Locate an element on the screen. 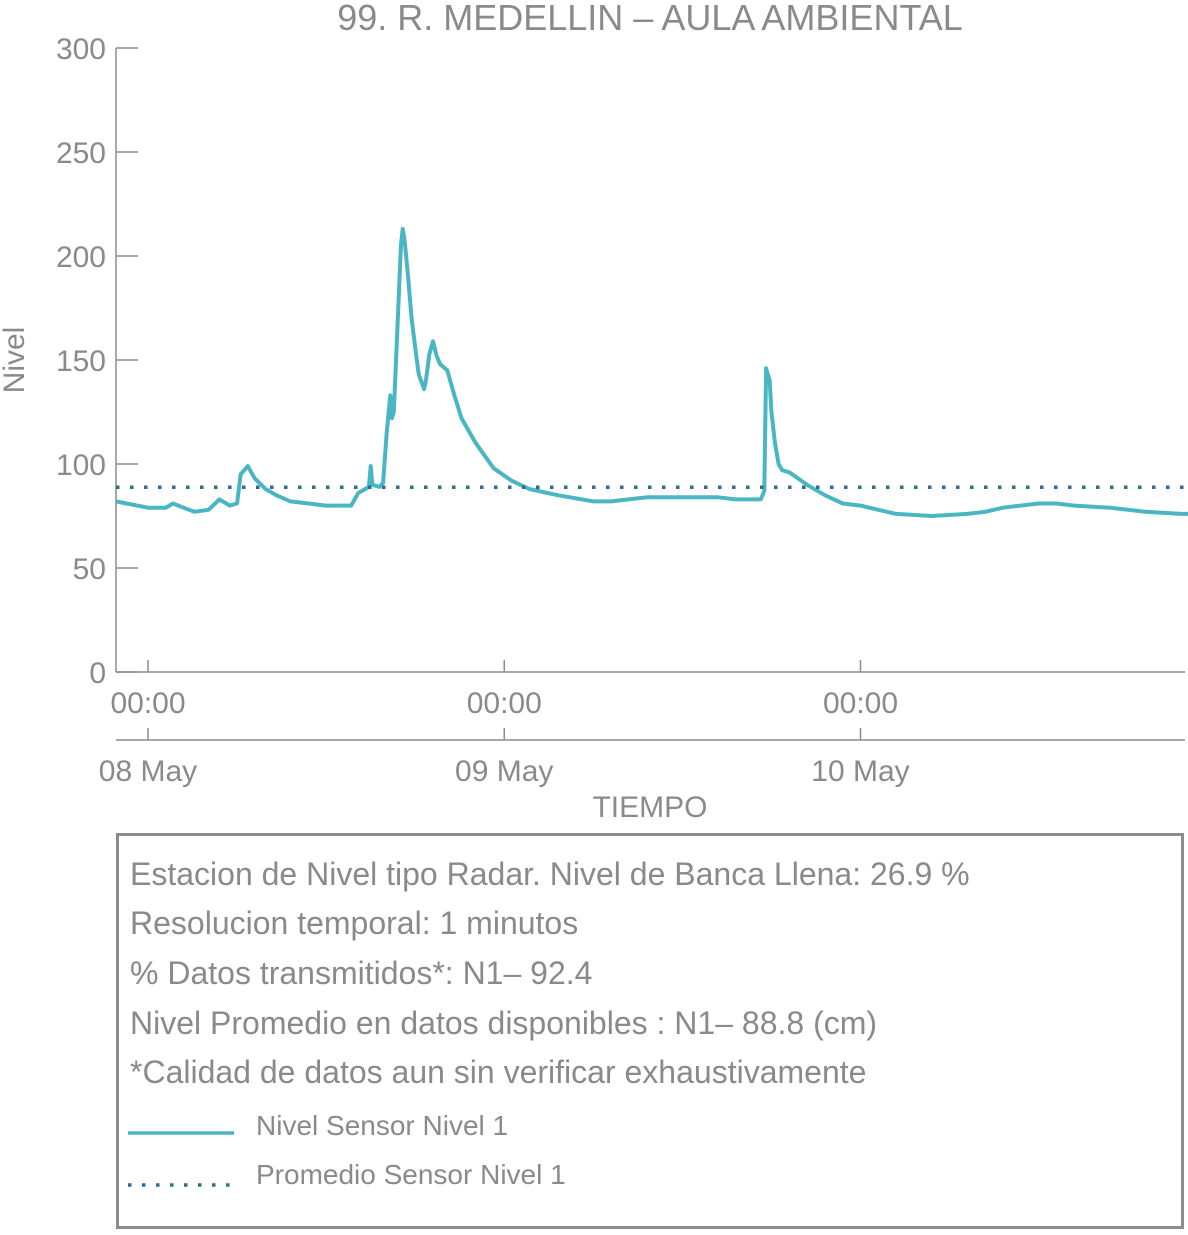  info-line-resolution: Resolucion temporal: 1 minutos is located at coordinates (354, 923).